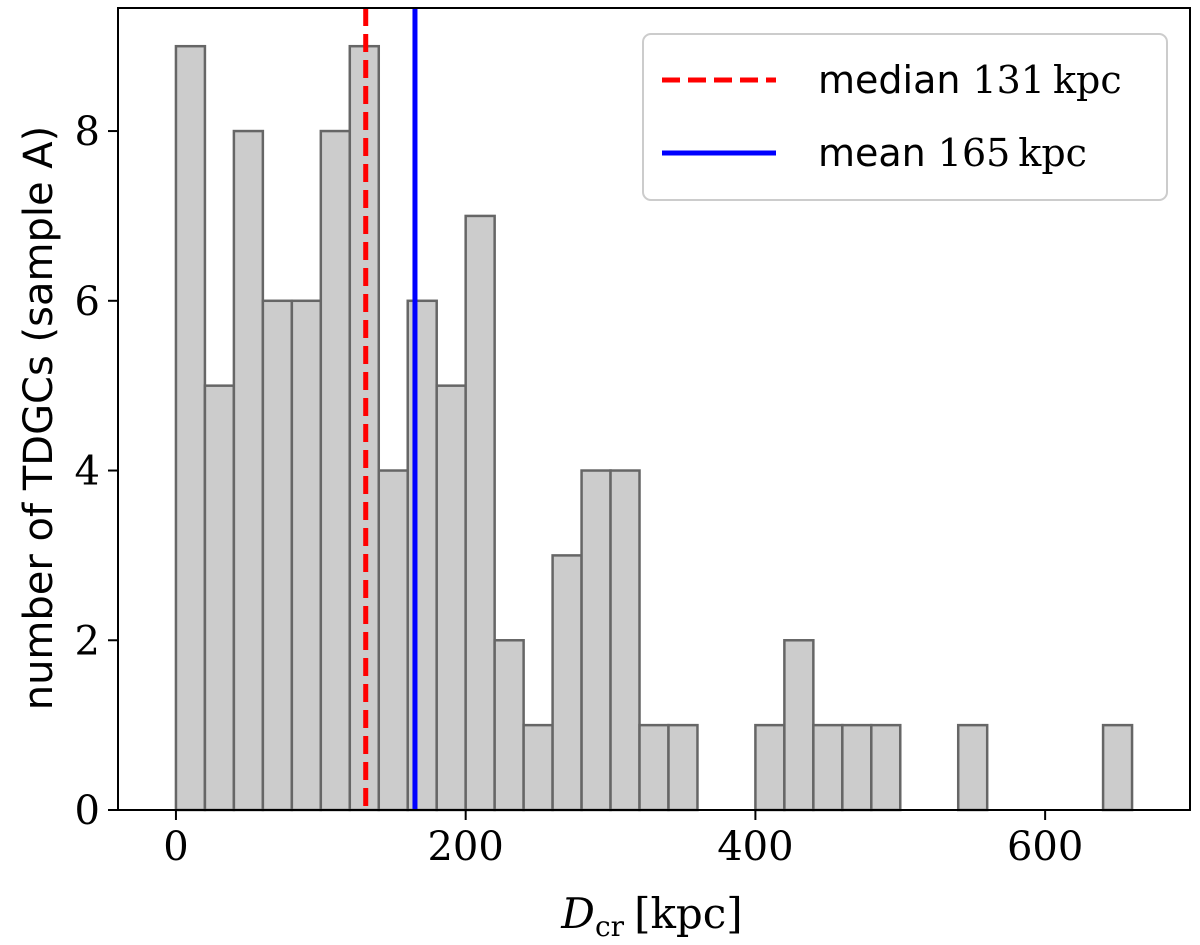  Describe the element at coordinates (87, 641) in the screenshot. I see `y-tick-label: 2` at that location.